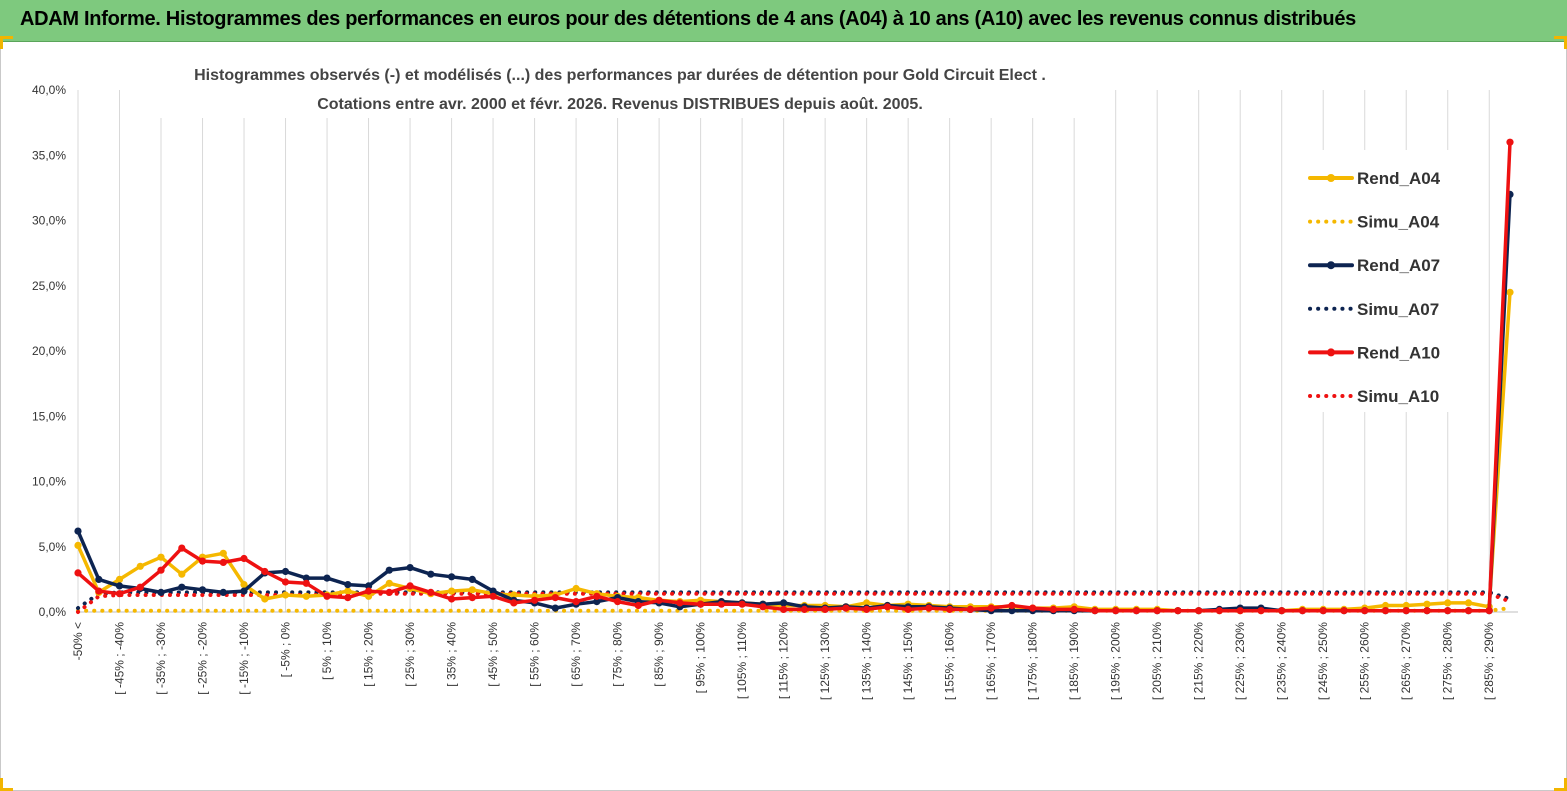 This screenshot has width=1567, height=791. What do you see at coordinates (1074, 661) in the screenshot?
I see `x-tick-label: [ 185% ; 190%` at bounding box center [1074, 661].